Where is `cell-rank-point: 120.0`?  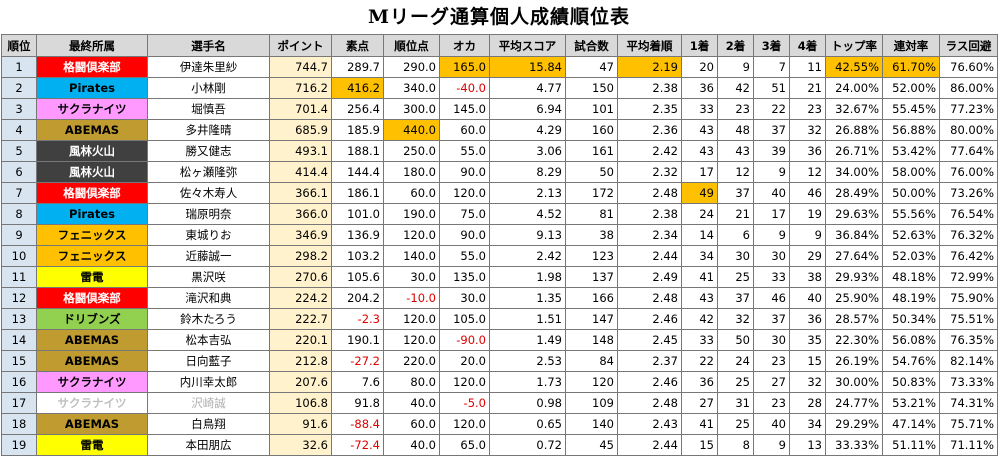
cell-rank-point: 120.0 is located at coordinates (411, 340).